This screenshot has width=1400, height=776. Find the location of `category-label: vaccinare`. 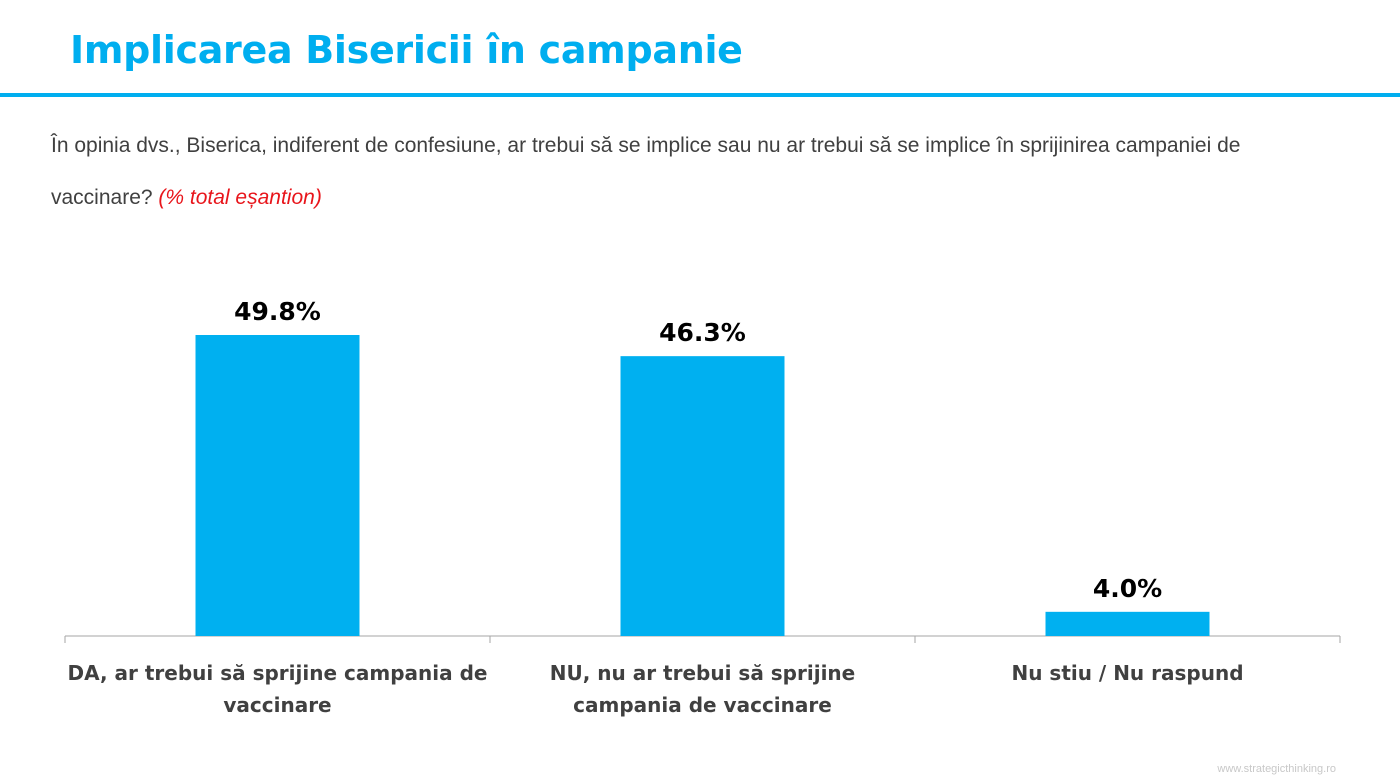

category-label: vaccinare is located at coordinates (277, 705).